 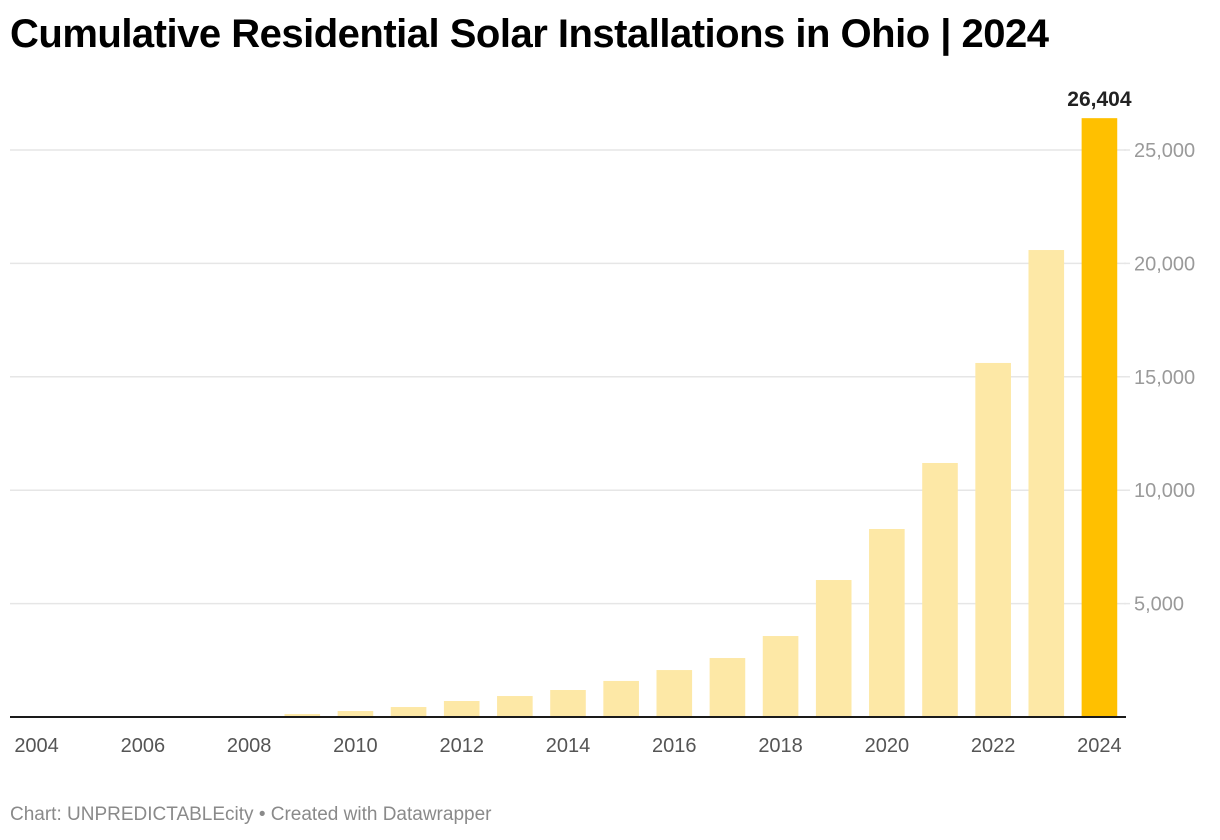 What do you see at coordinates (132, 814) in the screenshot?
I see `source-credit: Chart: UNPREDICTABLEcity` at bounding box center [132, 814].